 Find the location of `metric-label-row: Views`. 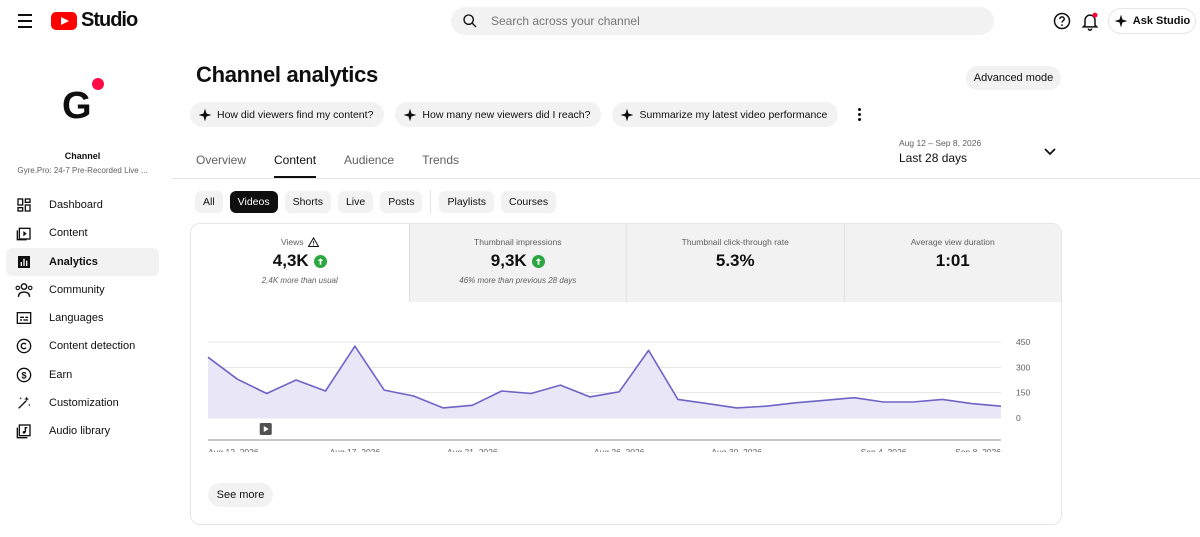

metric-label-row: Views is located at coordinates (300, 242).